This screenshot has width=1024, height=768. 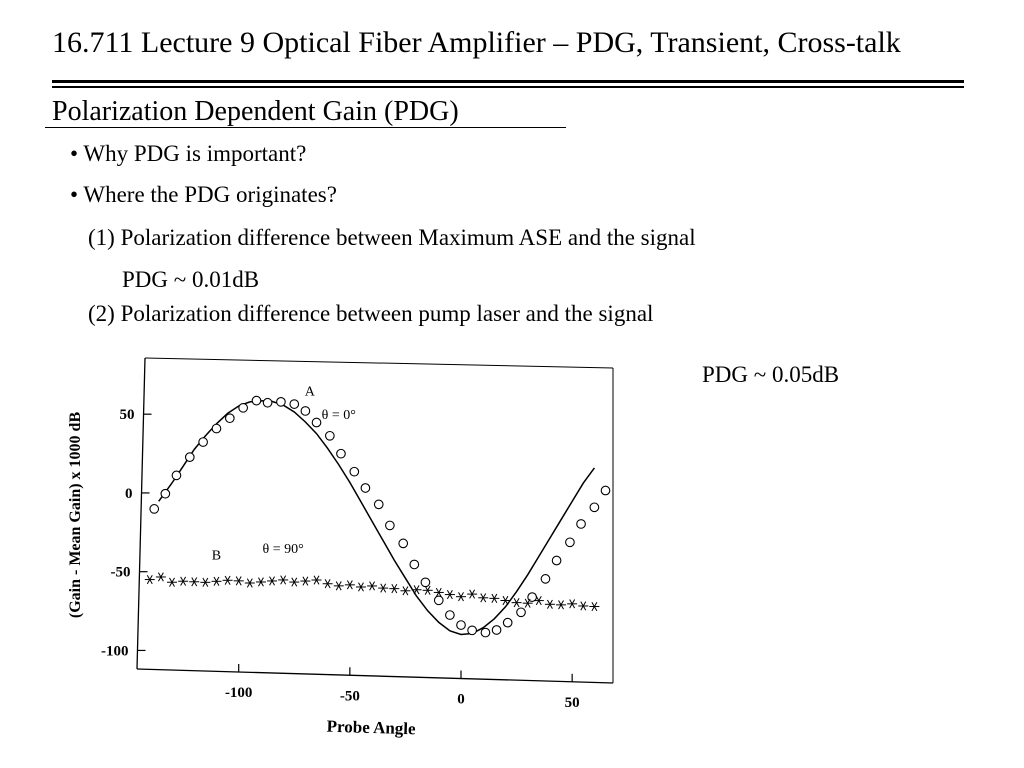 I want to click on chart-annotation: B, so click(x=216, y=555).